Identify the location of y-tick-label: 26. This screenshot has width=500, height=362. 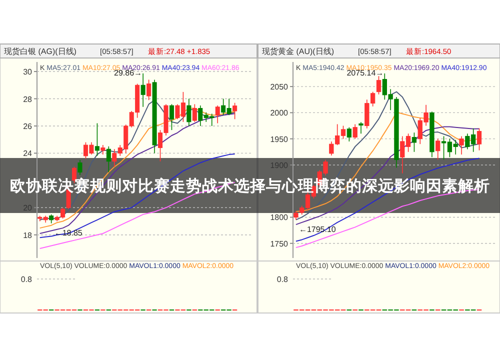
(28, 126).